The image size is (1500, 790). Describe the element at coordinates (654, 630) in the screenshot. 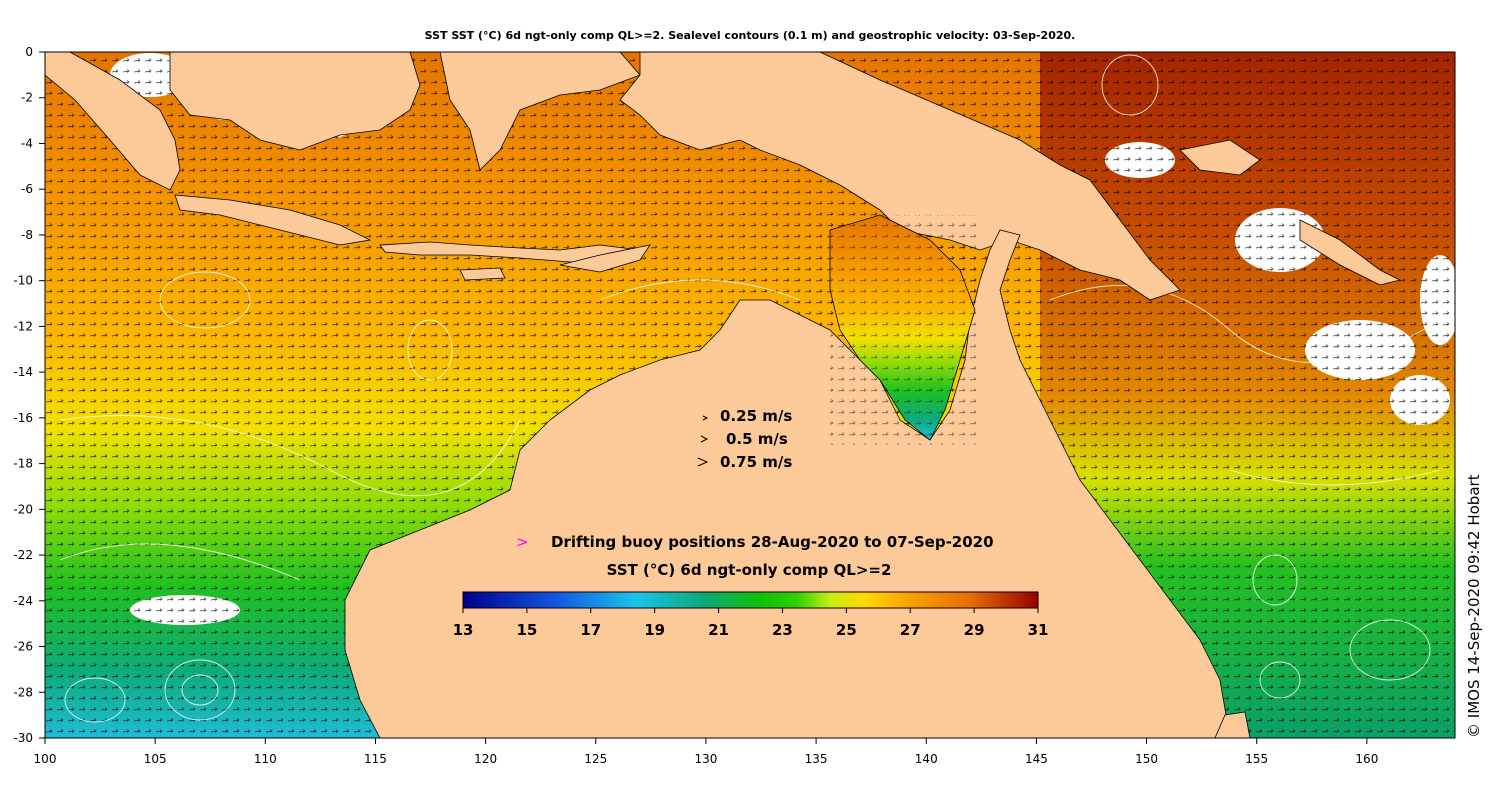

I see `colorbar-tick-label: 19` at that location.